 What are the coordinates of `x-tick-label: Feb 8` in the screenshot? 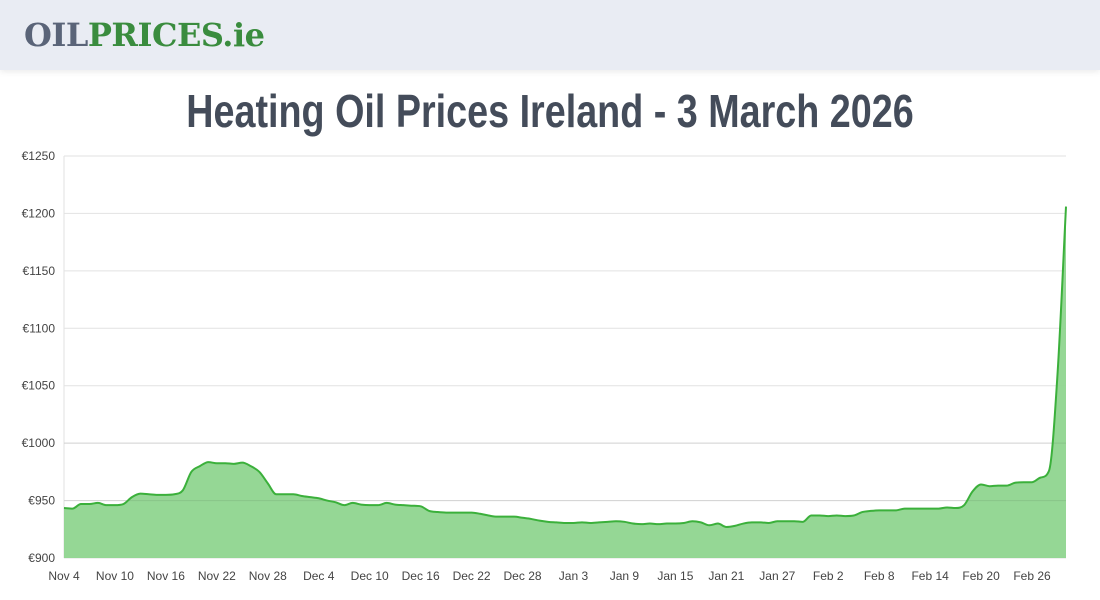 It's located at (879, 576).